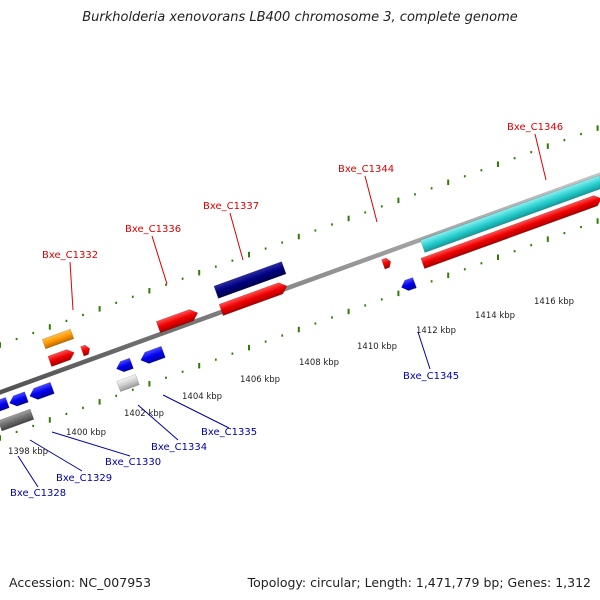 This screenshot has height=600, width=600. I want to click on gene-label-reverse: Bxe_C1328, so click(38, 493).